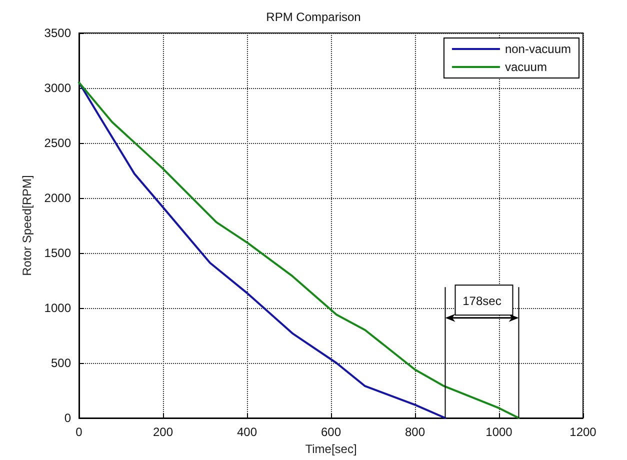  I want to click on x-tick-label: 1200, so click(583, 432).